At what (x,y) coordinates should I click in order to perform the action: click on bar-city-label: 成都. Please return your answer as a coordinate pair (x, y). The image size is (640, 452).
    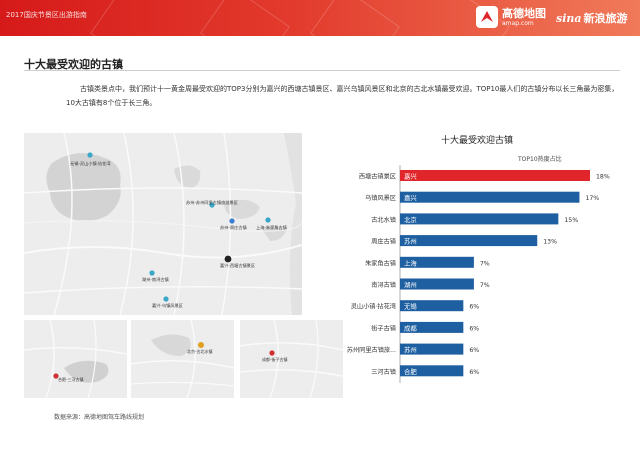
    Looking at the image, I should click on (410, 327).